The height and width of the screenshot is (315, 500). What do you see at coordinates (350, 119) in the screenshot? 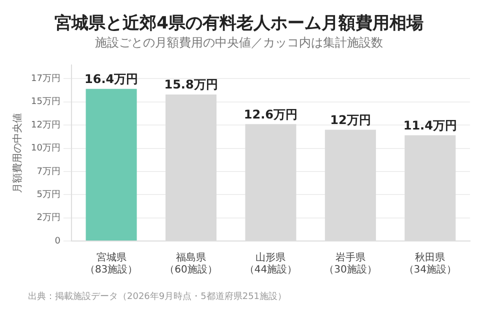
I see `data-label: 12万円` at bounding box center [350, 119].